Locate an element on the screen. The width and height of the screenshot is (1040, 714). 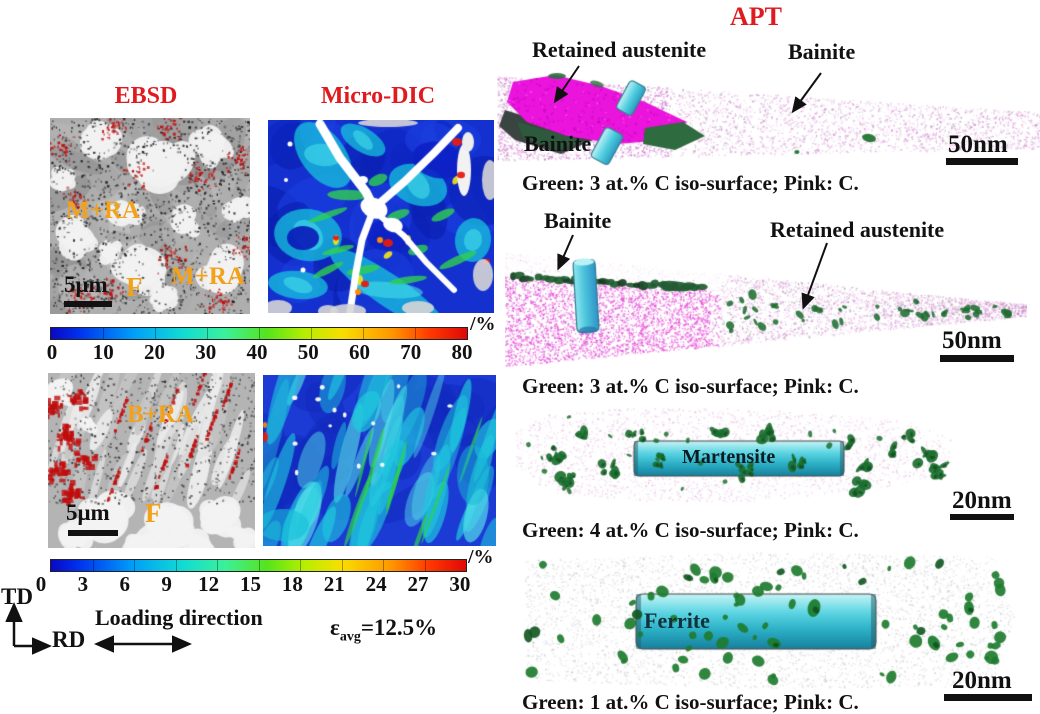
panel2-bainite-label: Bainite is located at coordinates (578, 220).